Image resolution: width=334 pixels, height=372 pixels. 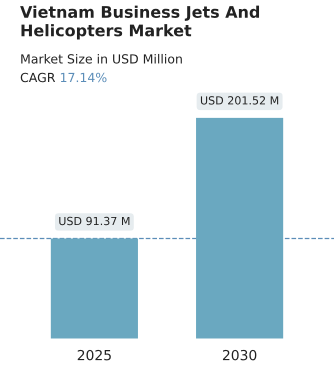 What do you see at coordinates (94, 355) in the screenshot?
I see `x-tick-label: 2025` at bounding box center [94, 355].